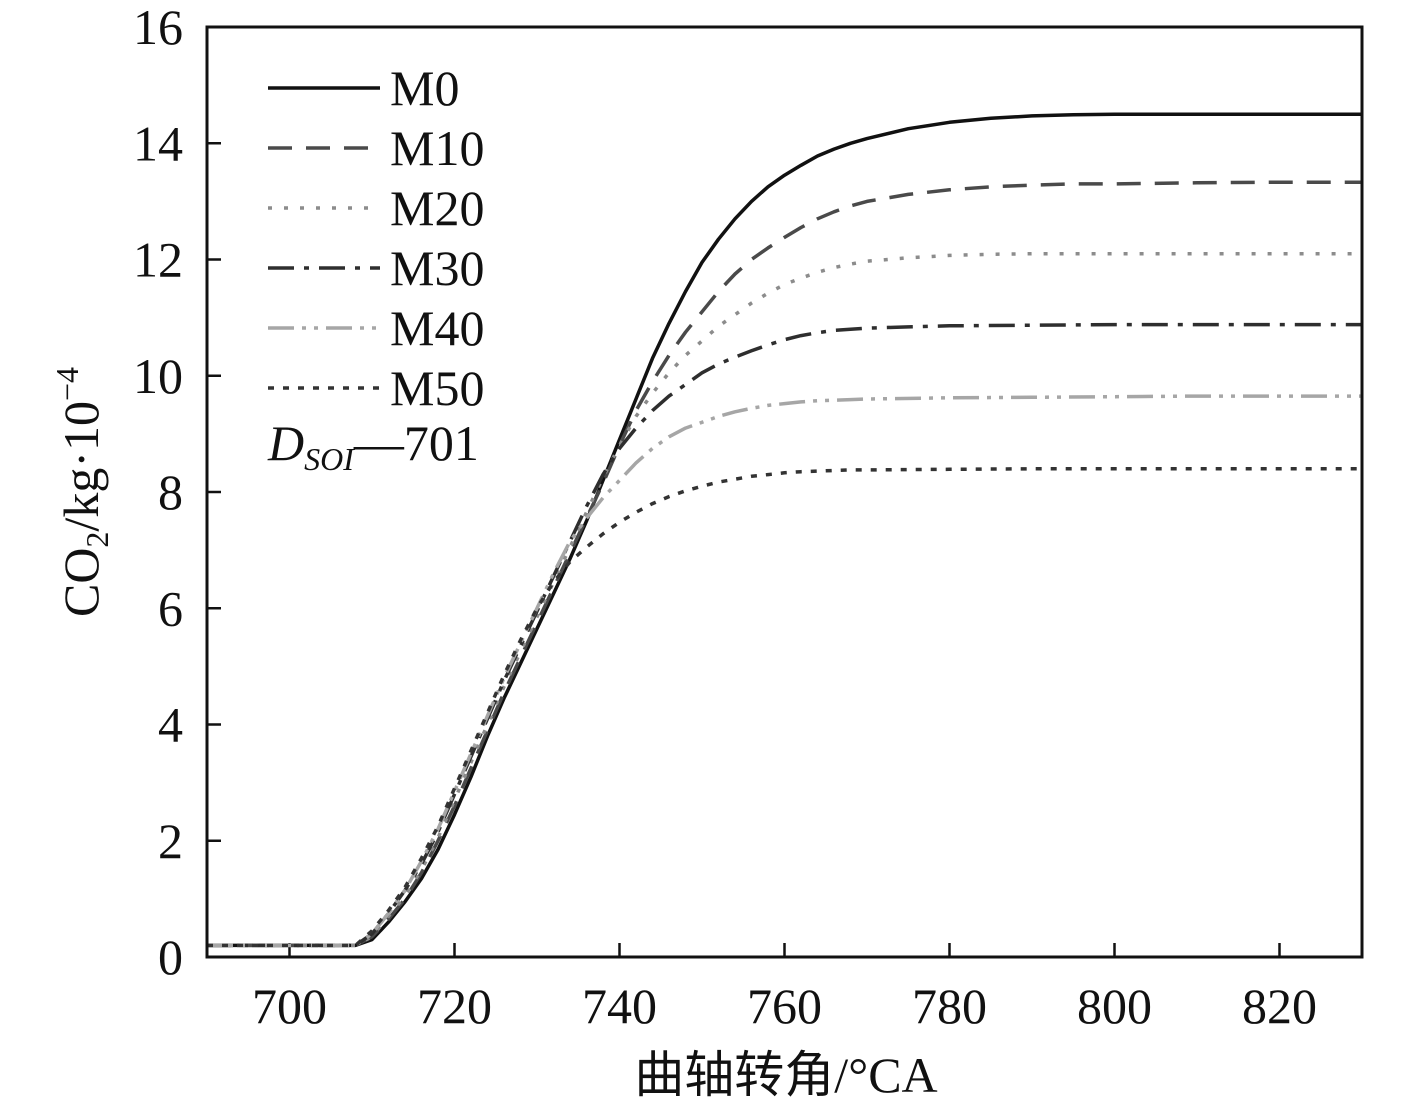  I want to click on legend-label-m40: M40, so click(437, 328).